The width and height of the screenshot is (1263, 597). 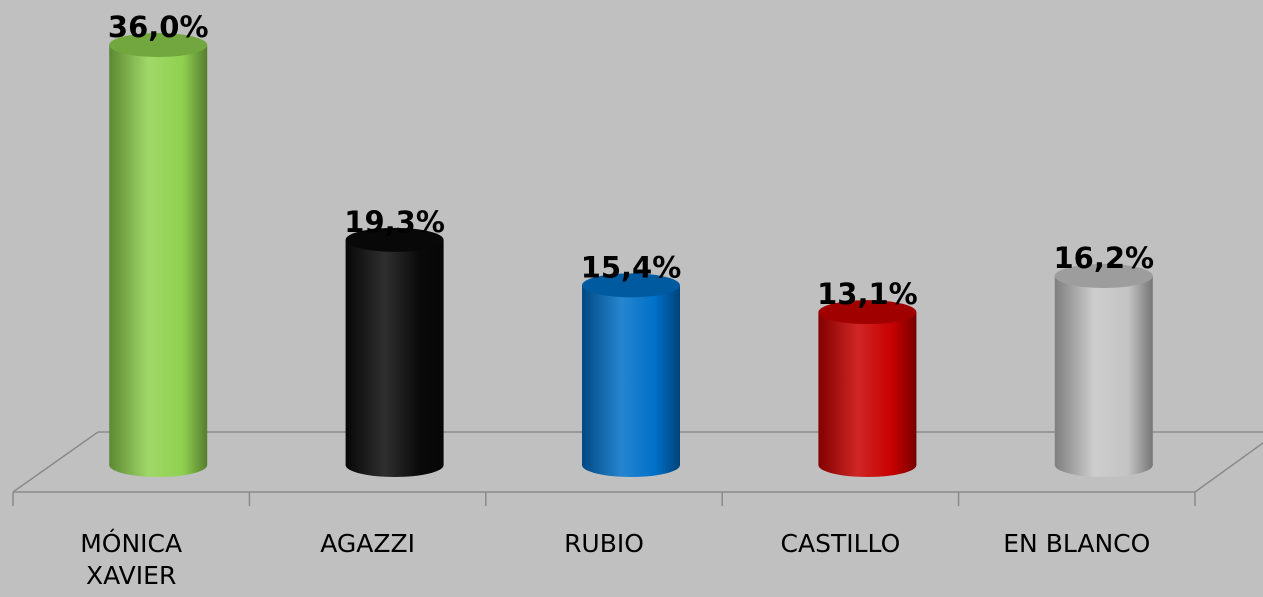 I want to click on category-label: CASTILLO, so click(x=840, y=543).